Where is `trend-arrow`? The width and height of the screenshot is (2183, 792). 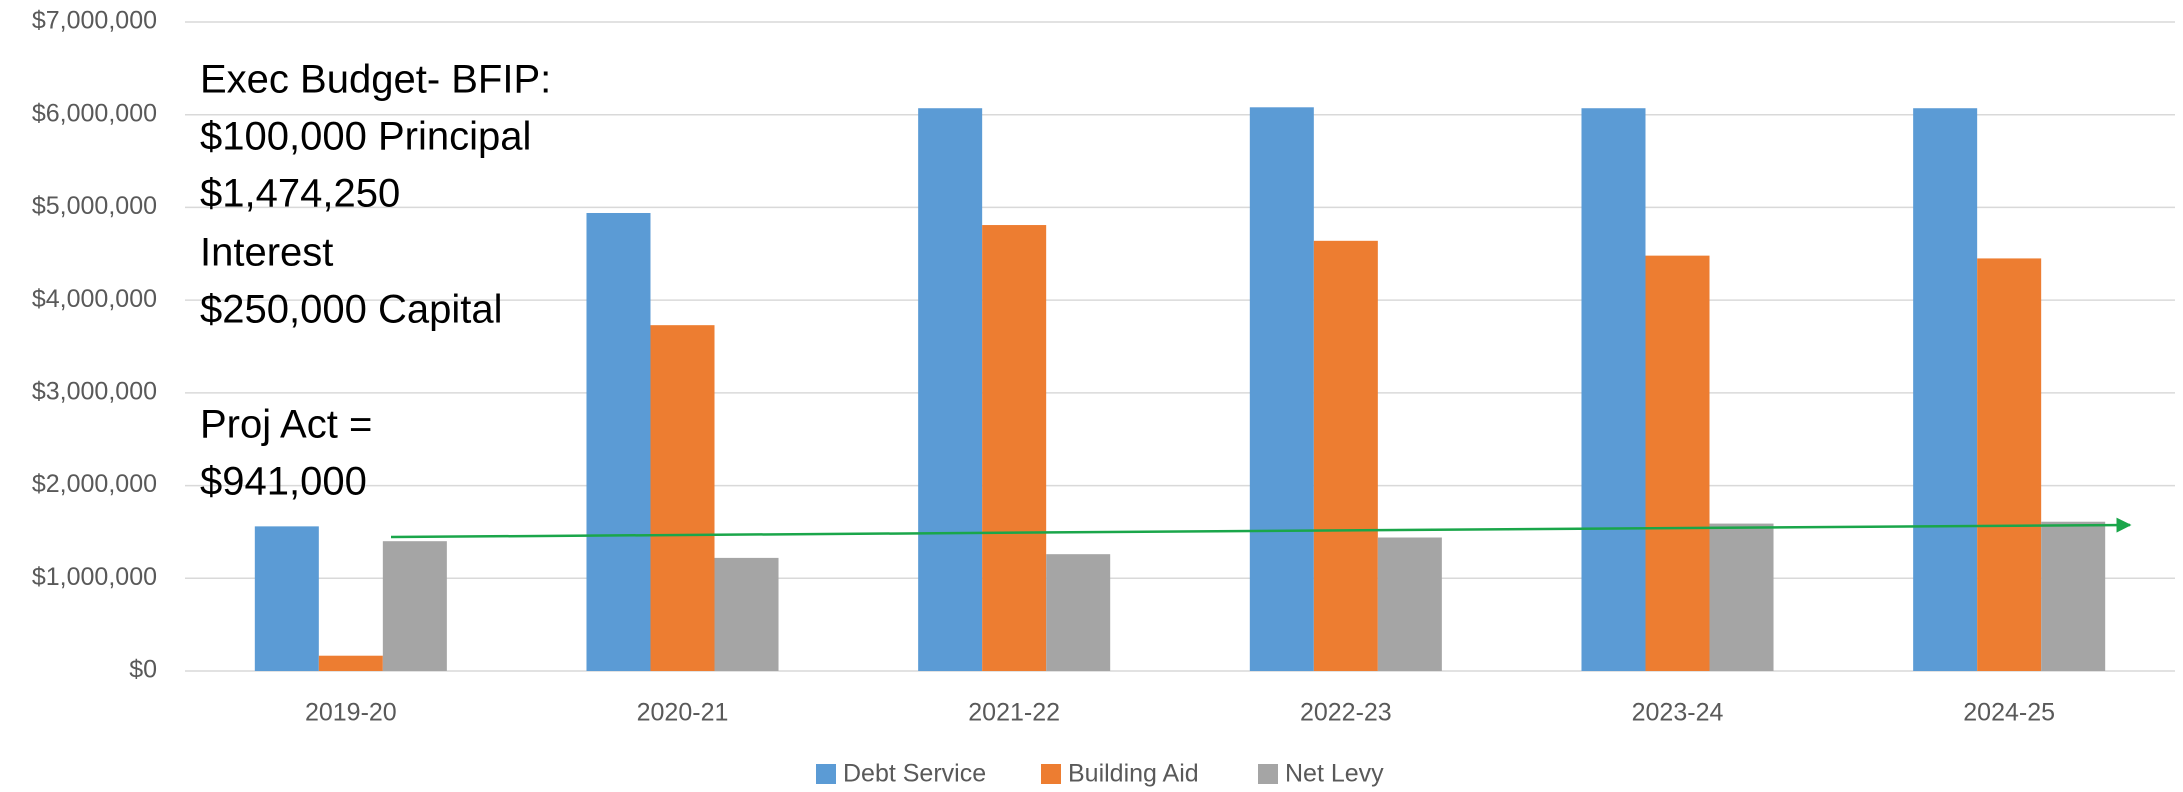 trend-arrow is located at coordinates (1261, 528).